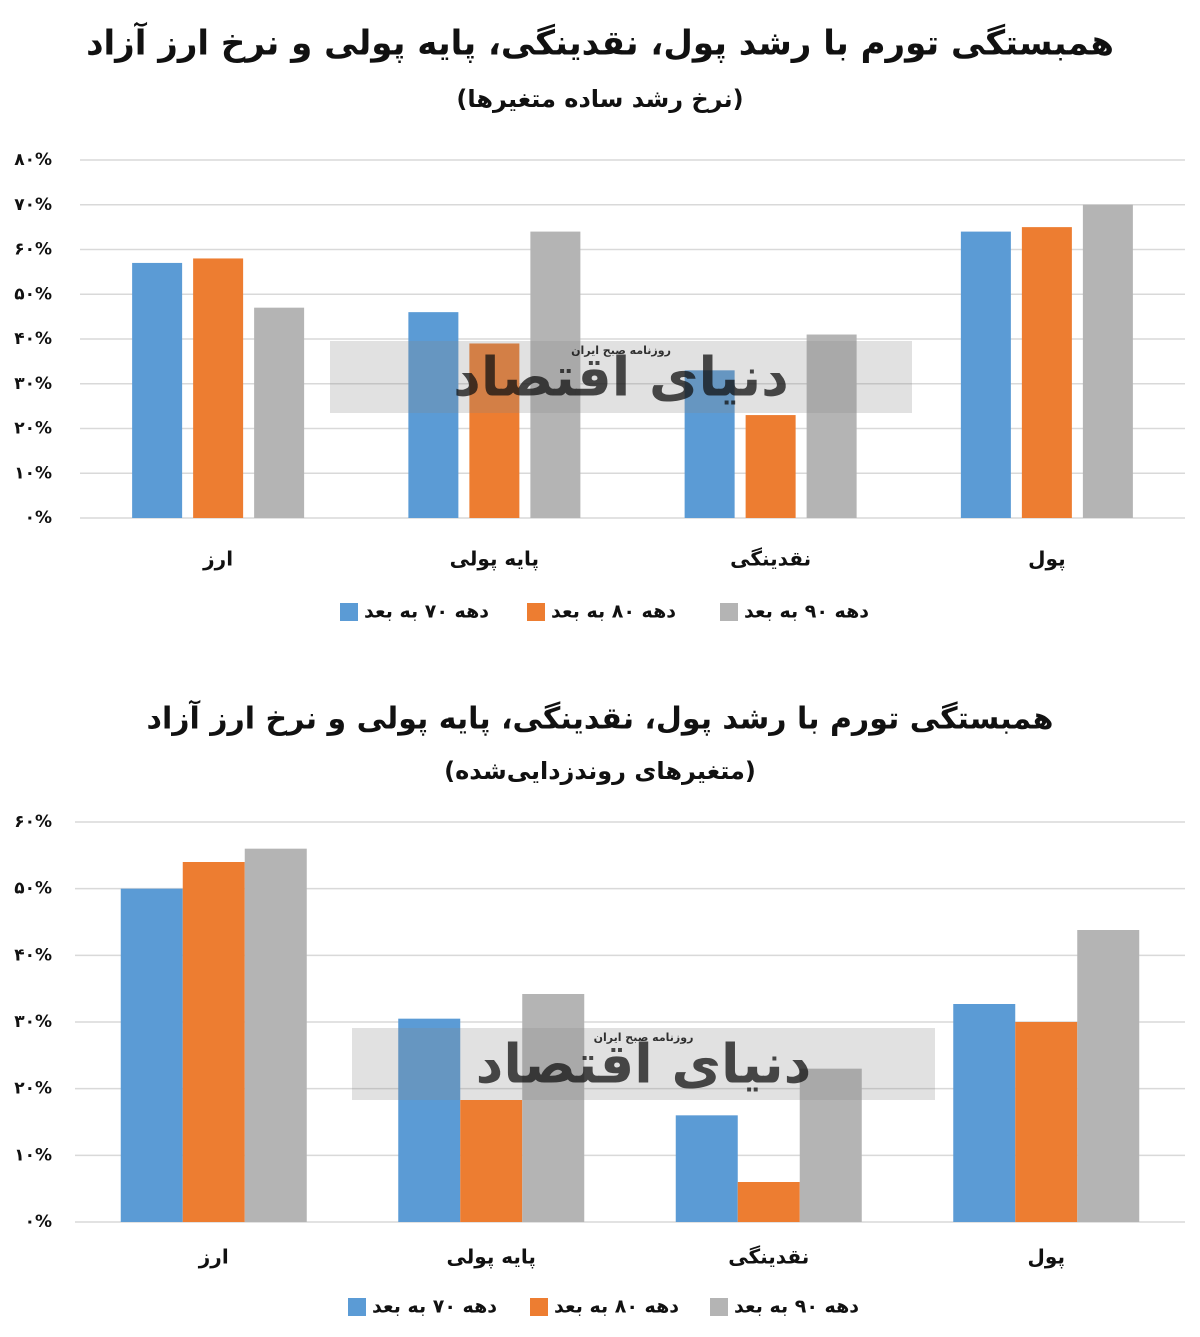 Image resolution: width=1200 pixels, height=1337 pixels. Describe the element at coordinates (33, 160) in the screenshot. I see `y-tick-label: ۸۰%` at that location.